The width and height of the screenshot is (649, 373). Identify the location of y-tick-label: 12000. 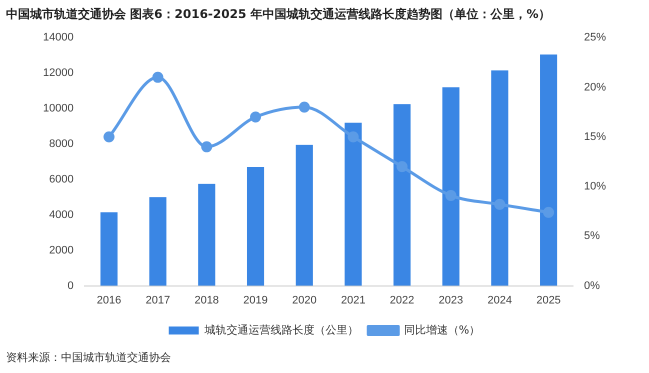
(58, 73).